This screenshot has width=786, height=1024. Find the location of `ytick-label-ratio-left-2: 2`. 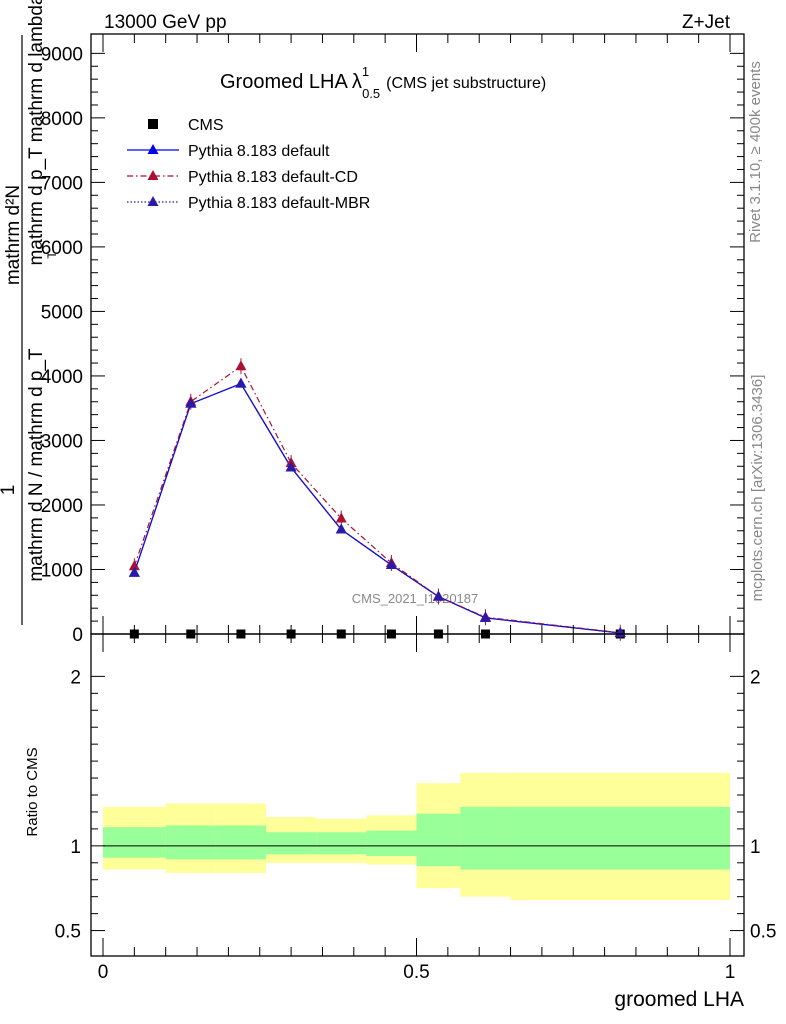

ytick-label-ratio-left-2: 2 is located at coordinates (75, 677).